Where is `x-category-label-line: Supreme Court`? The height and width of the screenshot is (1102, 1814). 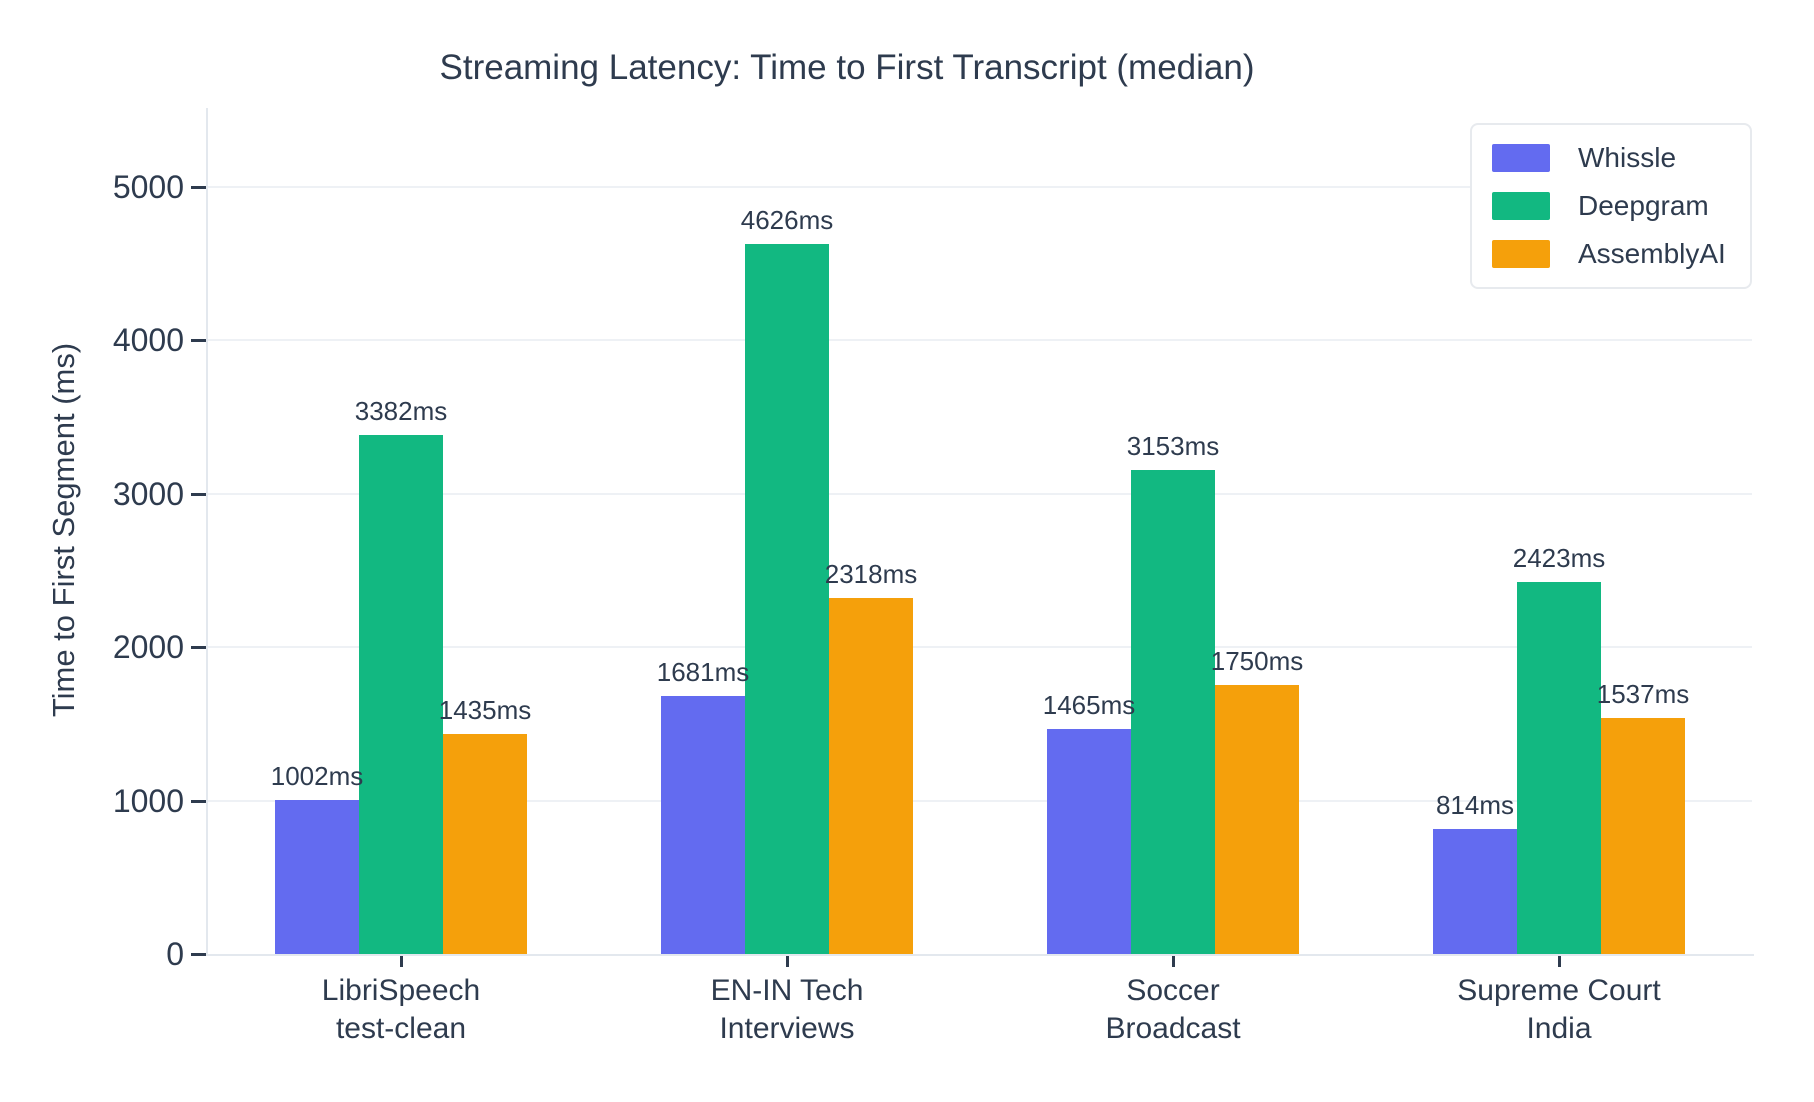 x-category-label-line: Supreme Court is located at coordinates (1559, 990).